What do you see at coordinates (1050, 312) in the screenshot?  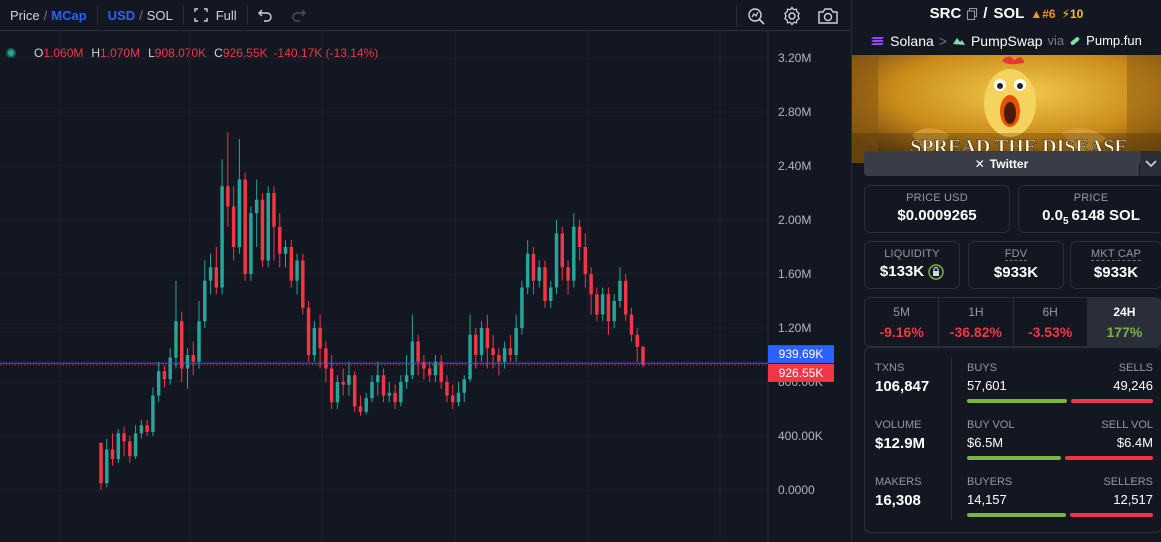 I see `timeframe-label: 6H` at bounding box center [1050, 312].